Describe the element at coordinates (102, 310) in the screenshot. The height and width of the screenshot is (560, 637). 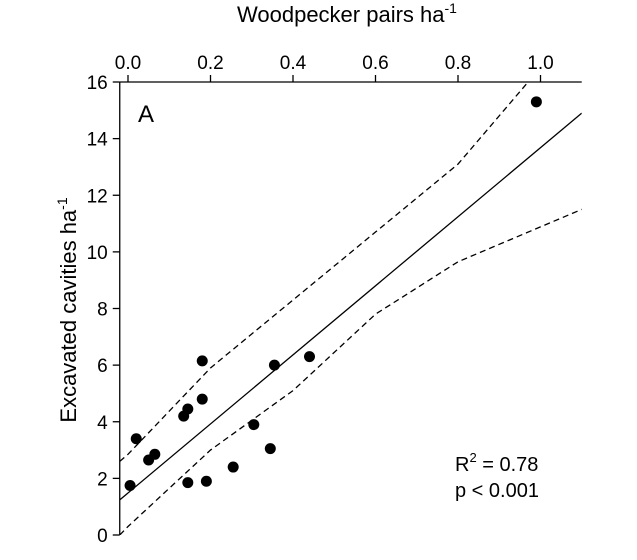
I see `y-tick-label: 8` at that location.